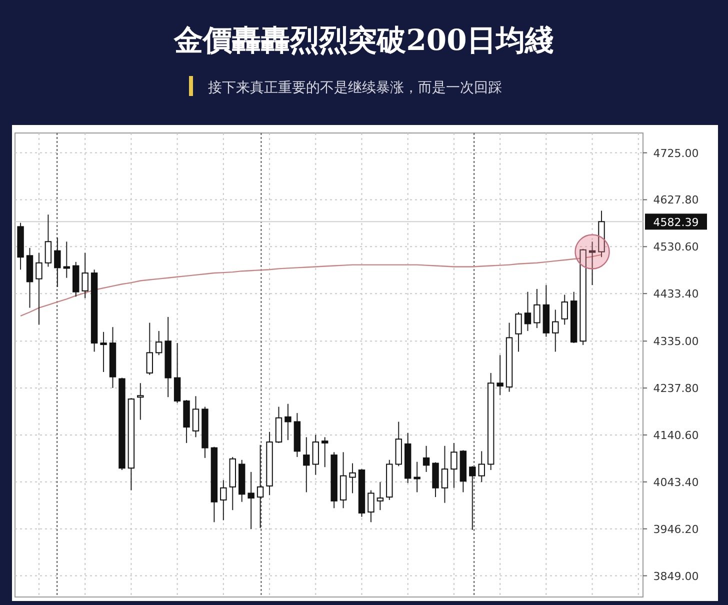 Image resolution: width=728 pixels, height=605 pixels. What do you see at coordinates (676, 294) in the screenshot?
I see `y-tick-label: 4433.40` at bounding box center [676, 294].